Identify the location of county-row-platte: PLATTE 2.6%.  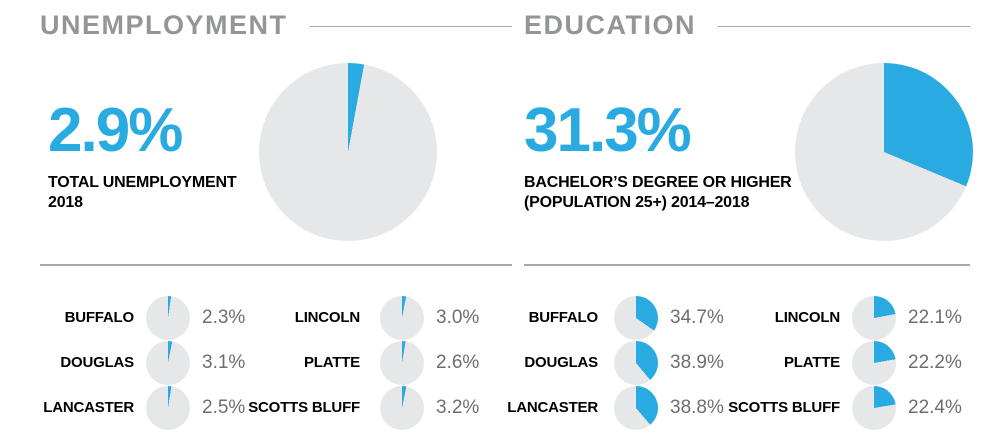
(276, 363).